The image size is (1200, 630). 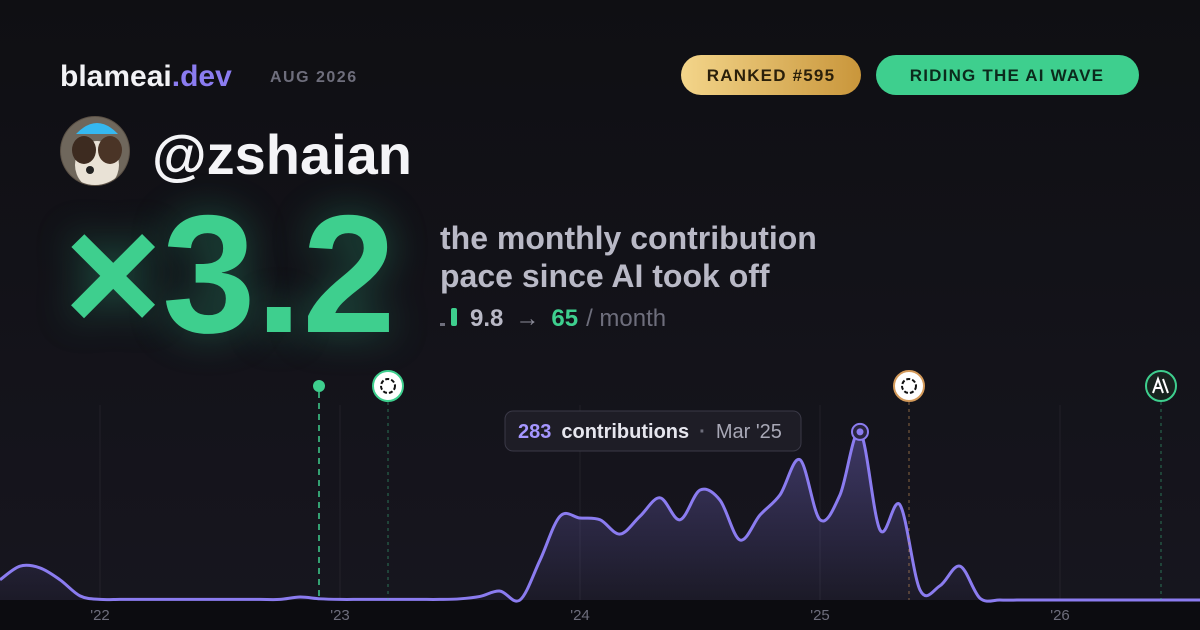 What do you see at coordinates (749, 432) in the screenshot?
I see `tooltip-date: Mar '25` at bounding box center [749, 432].